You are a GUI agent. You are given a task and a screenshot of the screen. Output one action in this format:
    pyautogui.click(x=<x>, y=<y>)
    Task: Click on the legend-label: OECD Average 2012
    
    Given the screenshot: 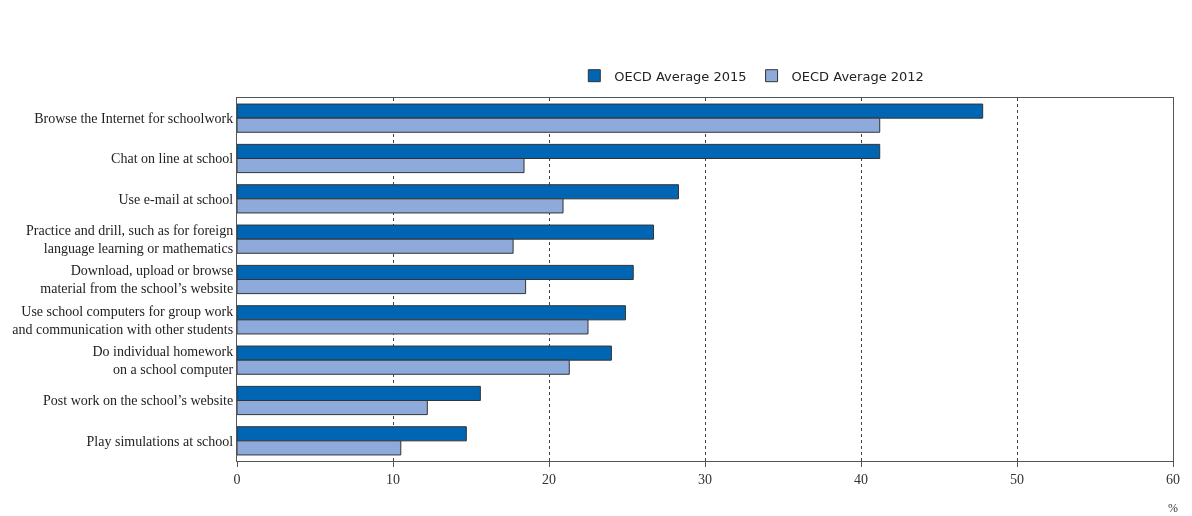 What is the action you would take?
    pyautogui.click(x=857, y=76)
    